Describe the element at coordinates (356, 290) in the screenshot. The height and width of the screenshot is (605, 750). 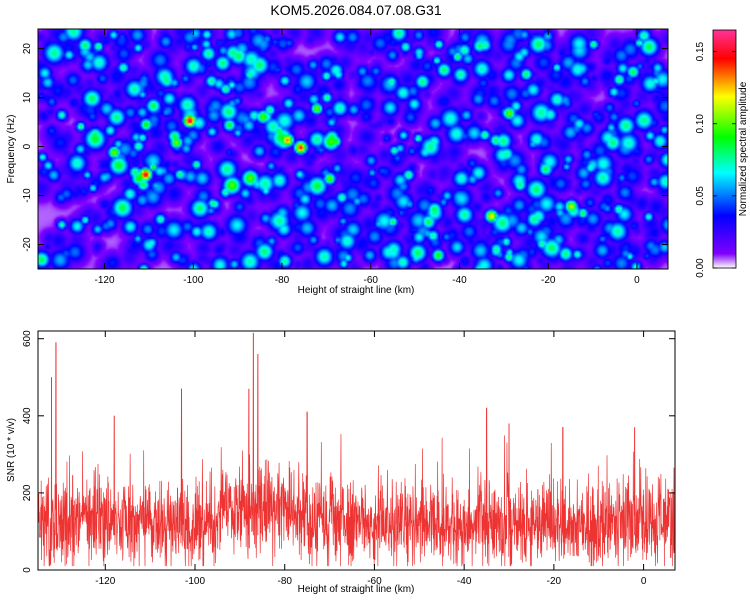
I see `spectrogram-x-label: Height of straight line (km)` at that location.